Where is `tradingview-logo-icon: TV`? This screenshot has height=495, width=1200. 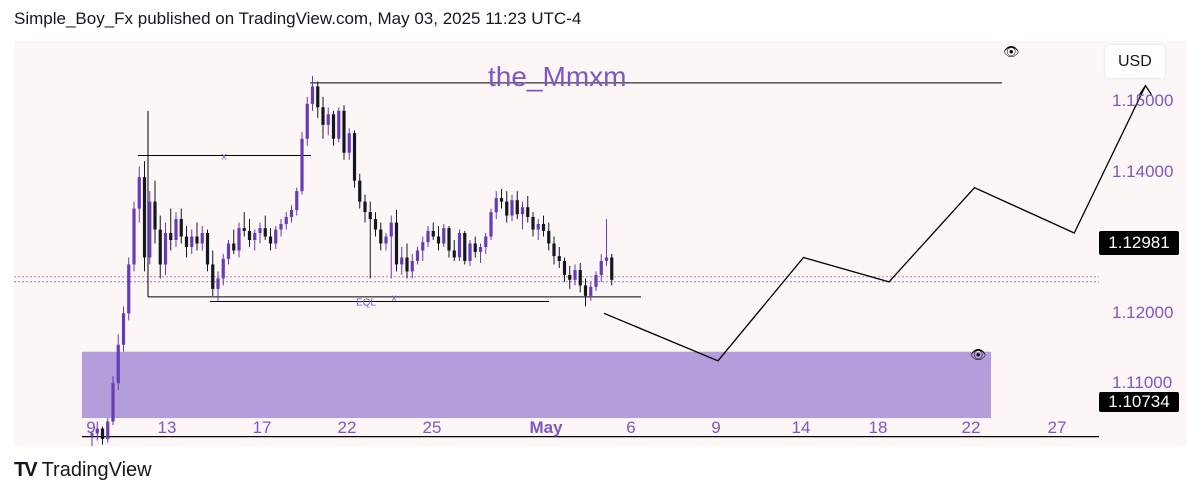
tradingview-logo-icon: TV is located at coordinates (26, 470).